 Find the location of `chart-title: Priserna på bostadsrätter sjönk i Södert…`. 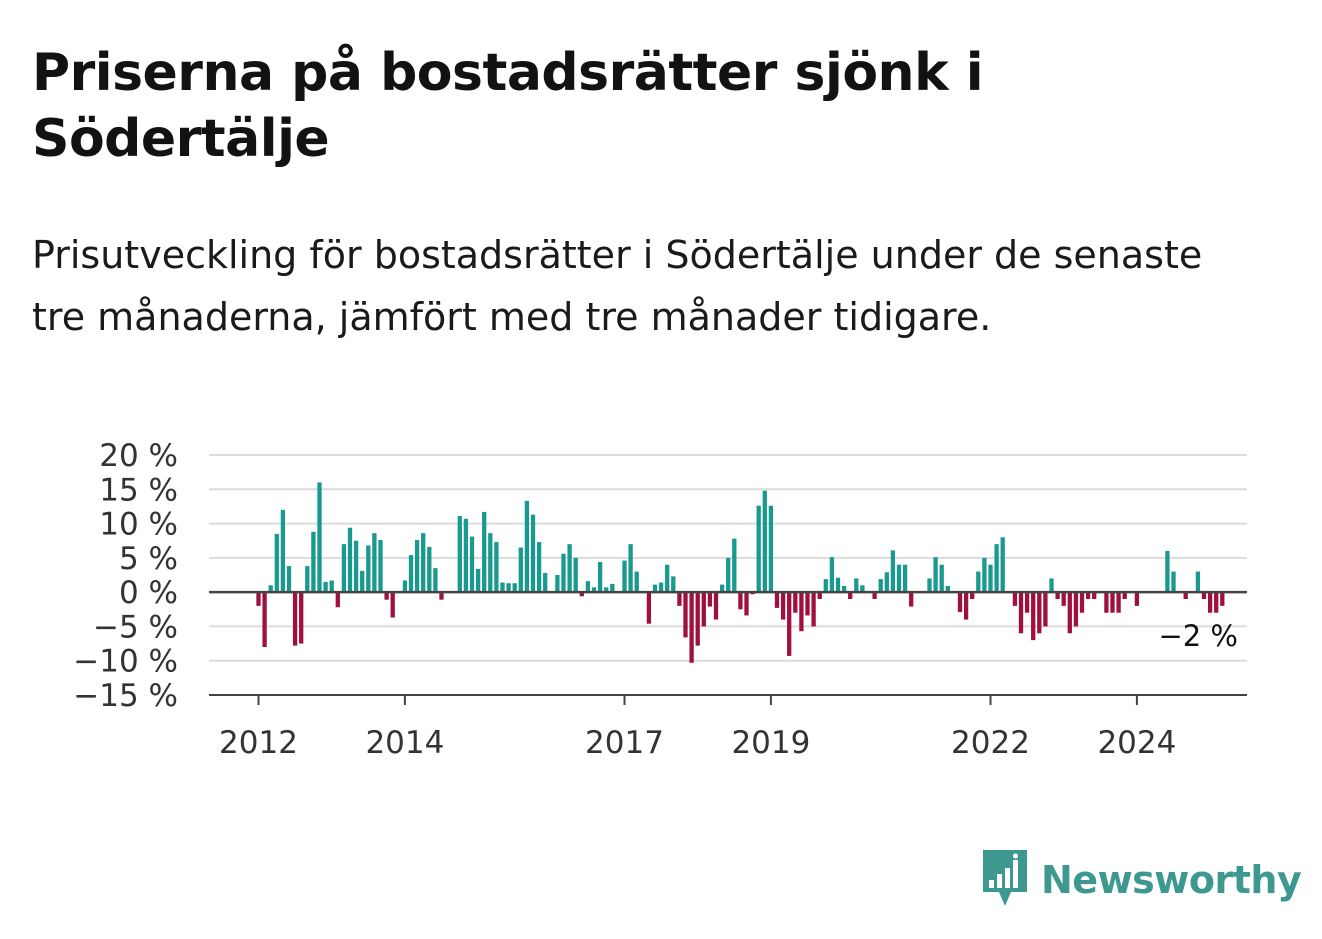

chart-title: Priserna på bostadsrätter sjönk i Södert… is located at coordinates (508, 106).